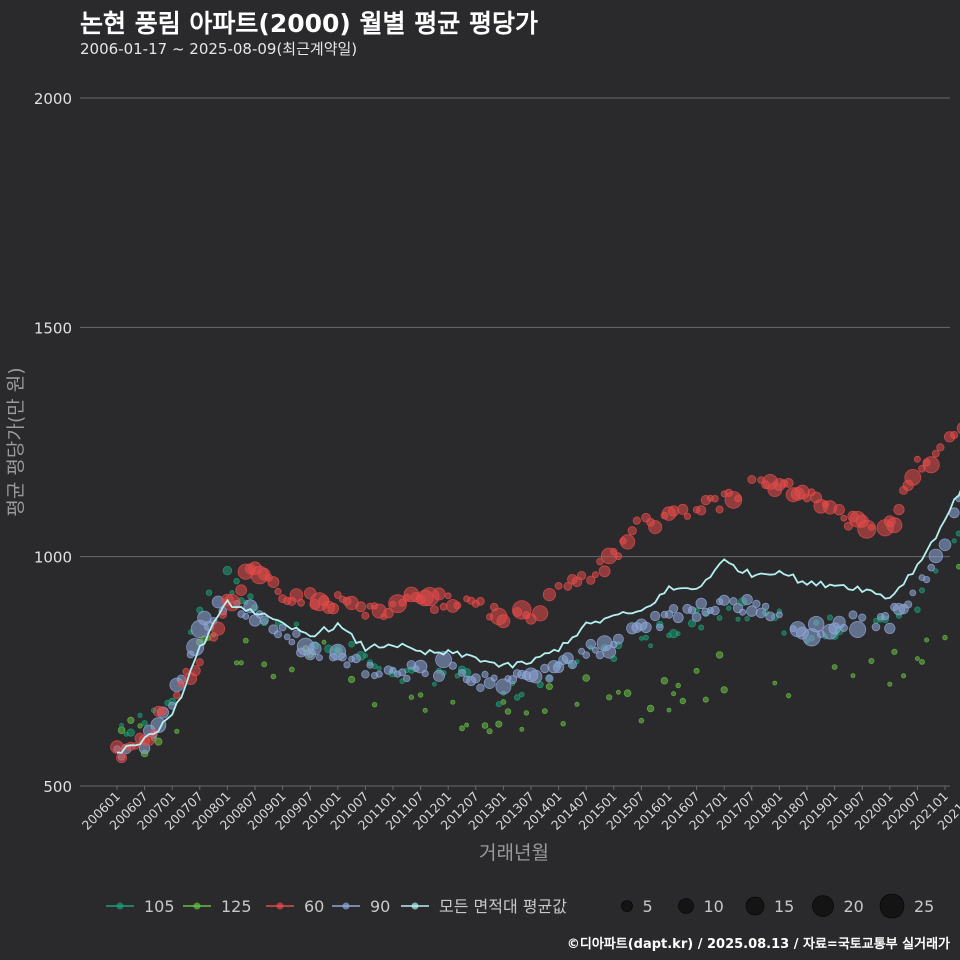 This screenshot has width=960, height=960. Describe the element at coordinates (53, 99) in the screenshot. I see `y-tick-label-2000: 2000` at that location.